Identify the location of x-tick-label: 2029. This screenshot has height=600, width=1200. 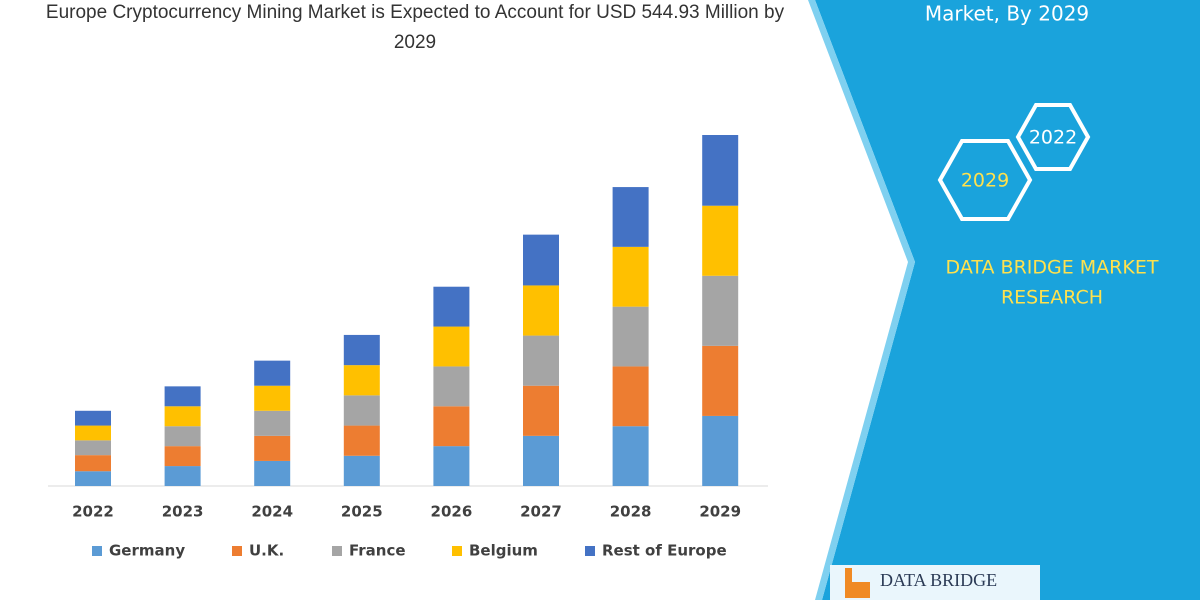
(720, 512).